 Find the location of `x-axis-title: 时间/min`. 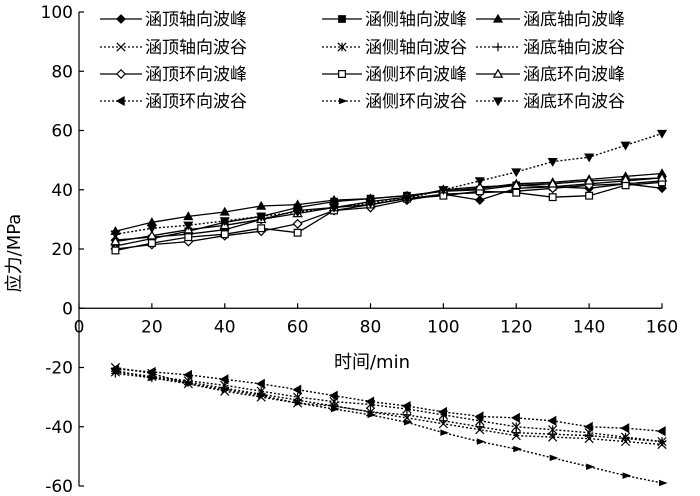

x-axis-title: 时间/min is located at coordinates (372, 362).